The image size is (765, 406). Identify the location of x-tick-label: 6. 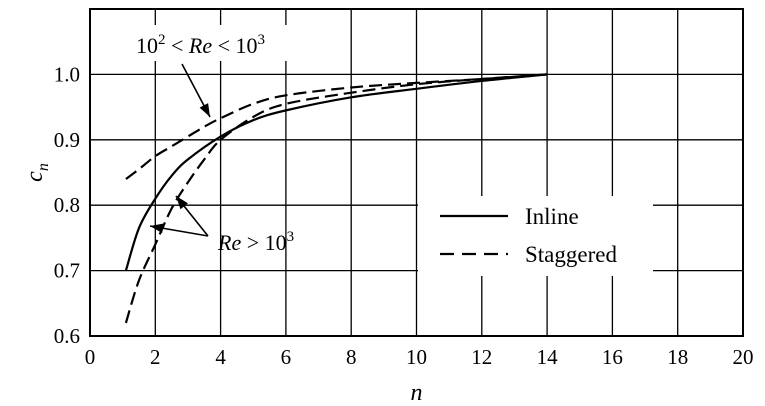
(286, 357).